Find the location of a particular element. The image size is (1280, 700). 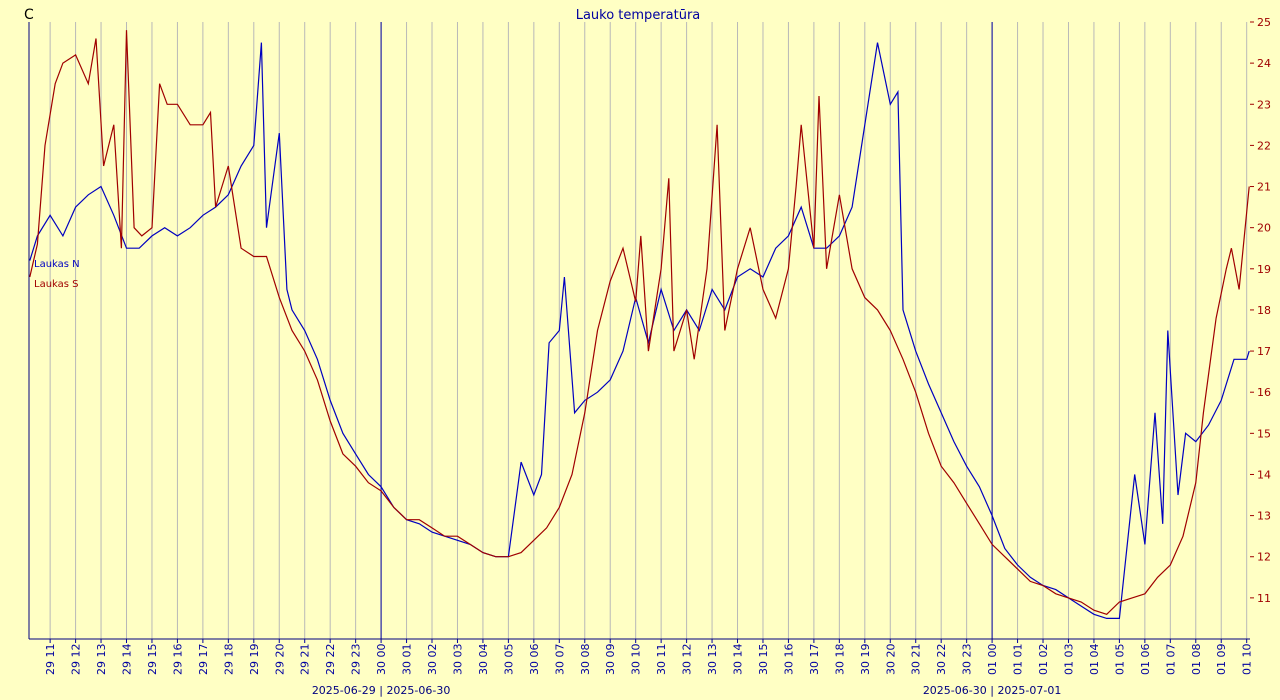

y-tick-label: 14 is located at coordinates (1264, 474).